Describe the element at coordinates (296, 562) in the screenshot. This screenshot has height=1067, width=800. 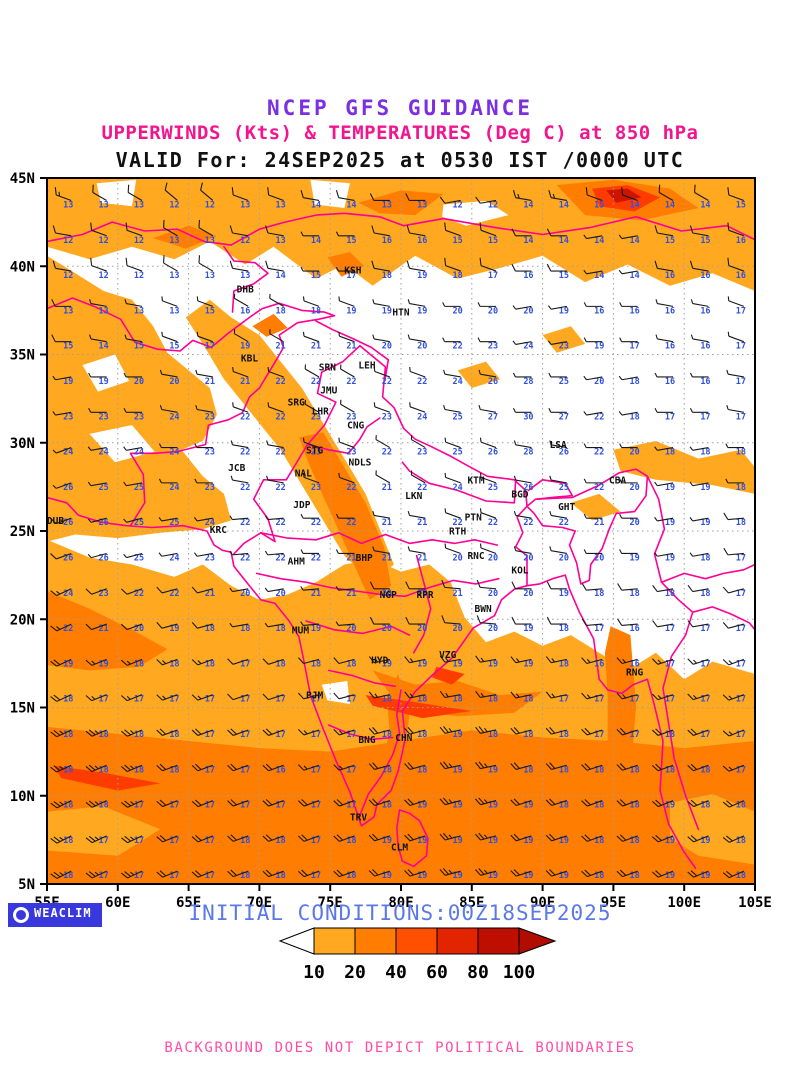
I see `svg-text: AHM` at that location.